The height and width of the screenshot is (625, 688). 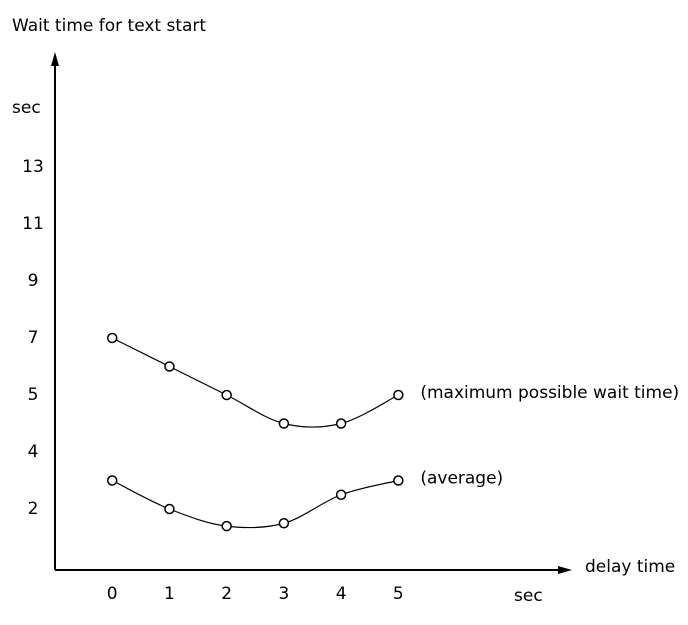 I want to click on x-axis-unit: sec, so click(x=528, y=596).